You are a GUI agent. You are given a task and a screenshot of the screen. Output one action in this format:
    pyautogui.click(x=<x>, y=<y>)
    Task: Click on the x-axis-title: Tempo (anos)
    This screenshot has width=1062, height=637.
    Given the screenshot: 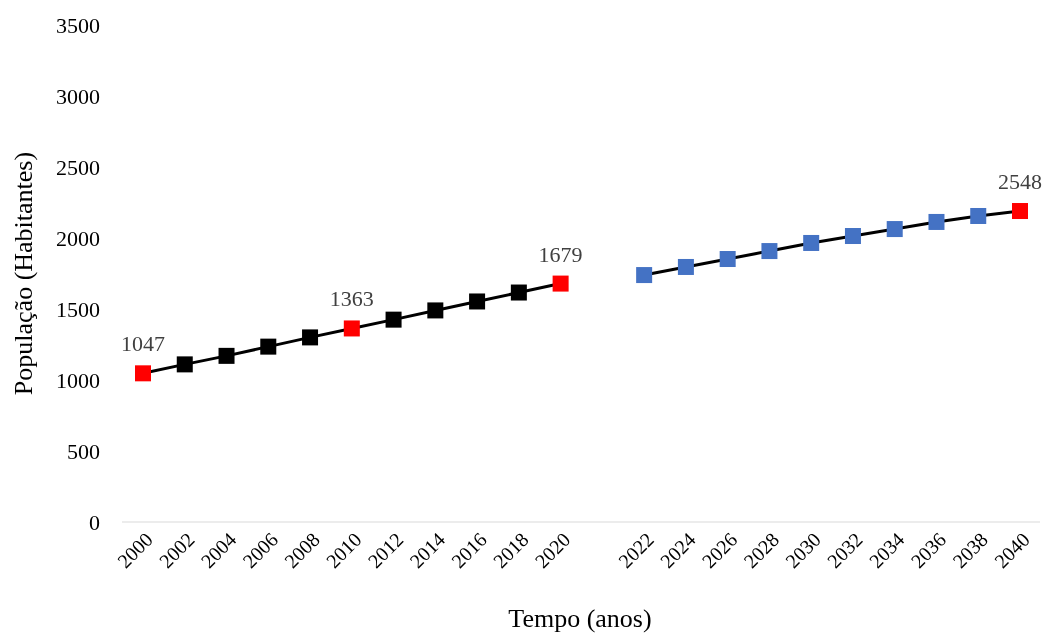 What is the action you would take?
    pyautogui.click(x=580, y=618)
    